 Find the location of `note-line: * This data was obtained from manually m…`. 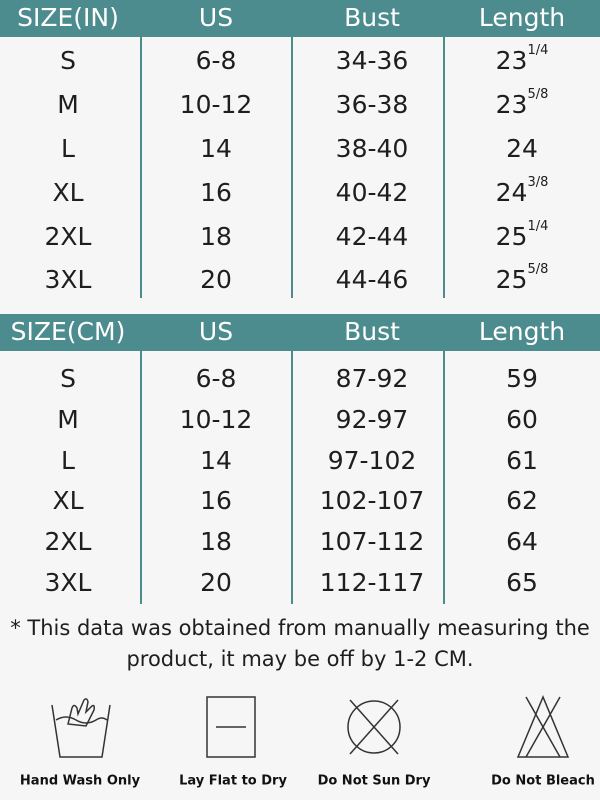

note-line: * This data was obtained from manually m… is located at coordinates (300, 628).